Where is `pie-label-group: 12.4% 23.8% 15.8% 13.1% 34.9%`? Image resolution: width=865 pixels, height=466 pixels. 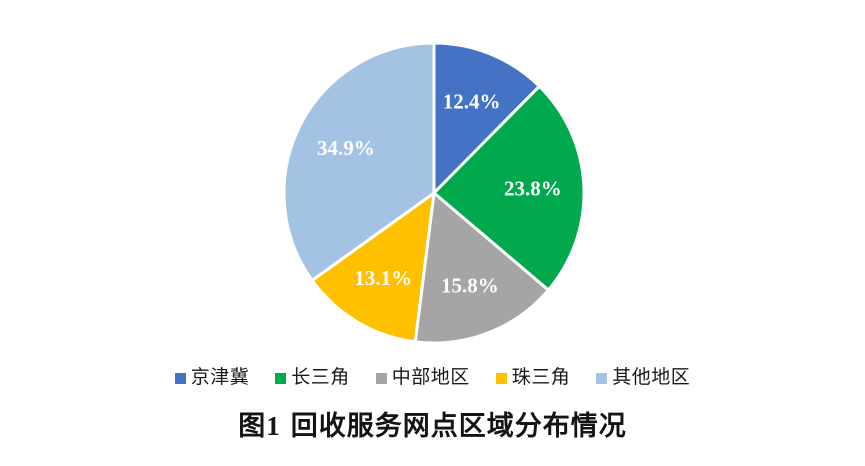 pie-label-group: 12.4% 23.8% 15.8% 13.1% 34.9% is located at coordinates (439, 193).